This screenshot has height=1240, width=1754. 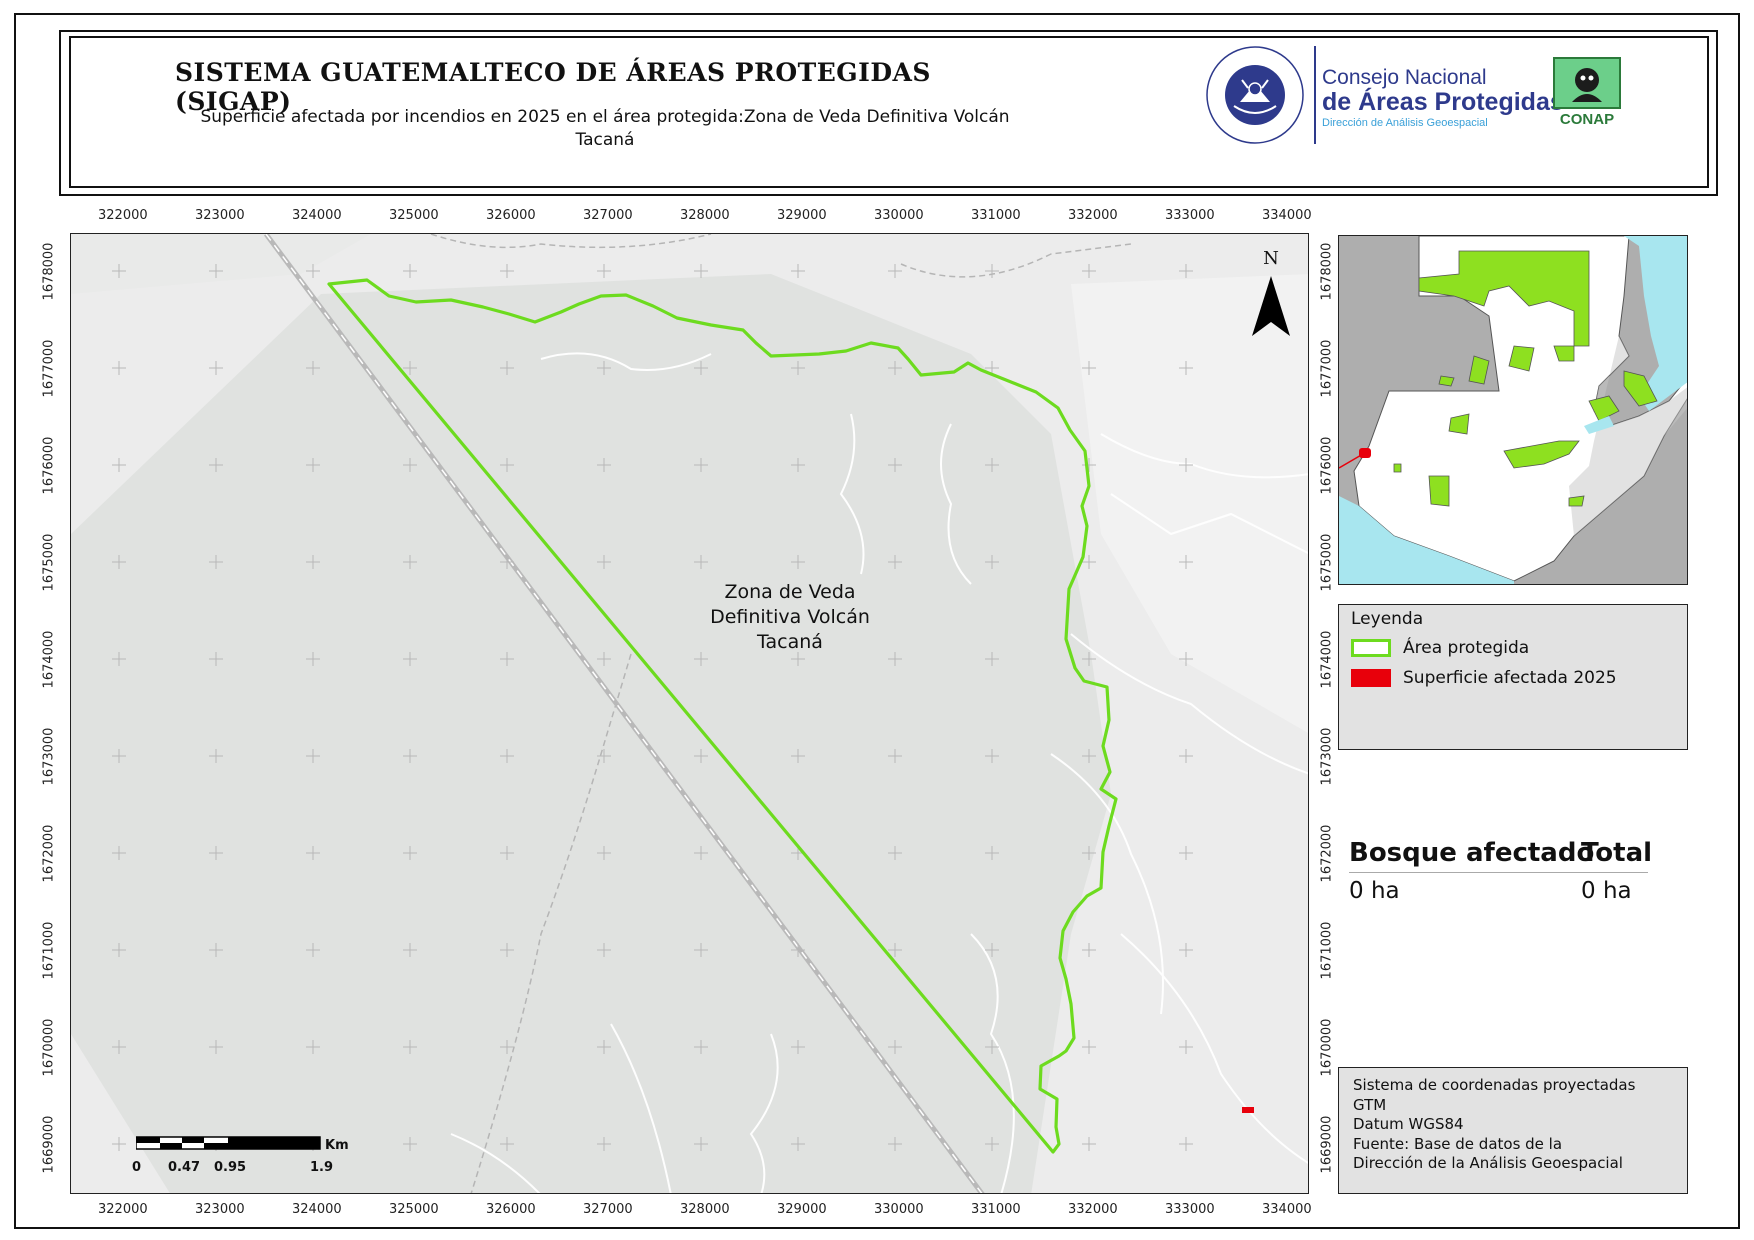 I want to click on north-label: N, so click(x=1271, y=258).